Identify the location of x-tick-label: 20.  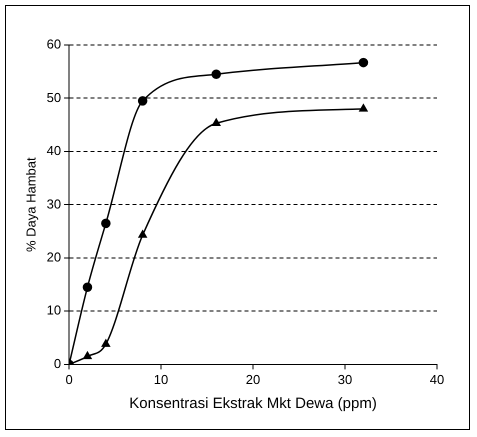
(253, 379).